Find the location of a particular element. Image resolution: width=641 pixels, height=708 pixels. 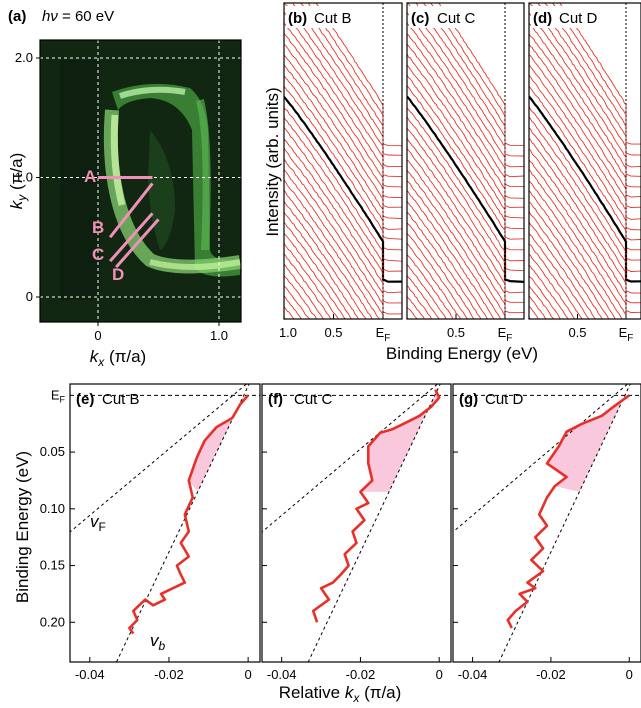

dispersion-ylabel: Binding Energy (eV) is located at coordinates (22, 527).